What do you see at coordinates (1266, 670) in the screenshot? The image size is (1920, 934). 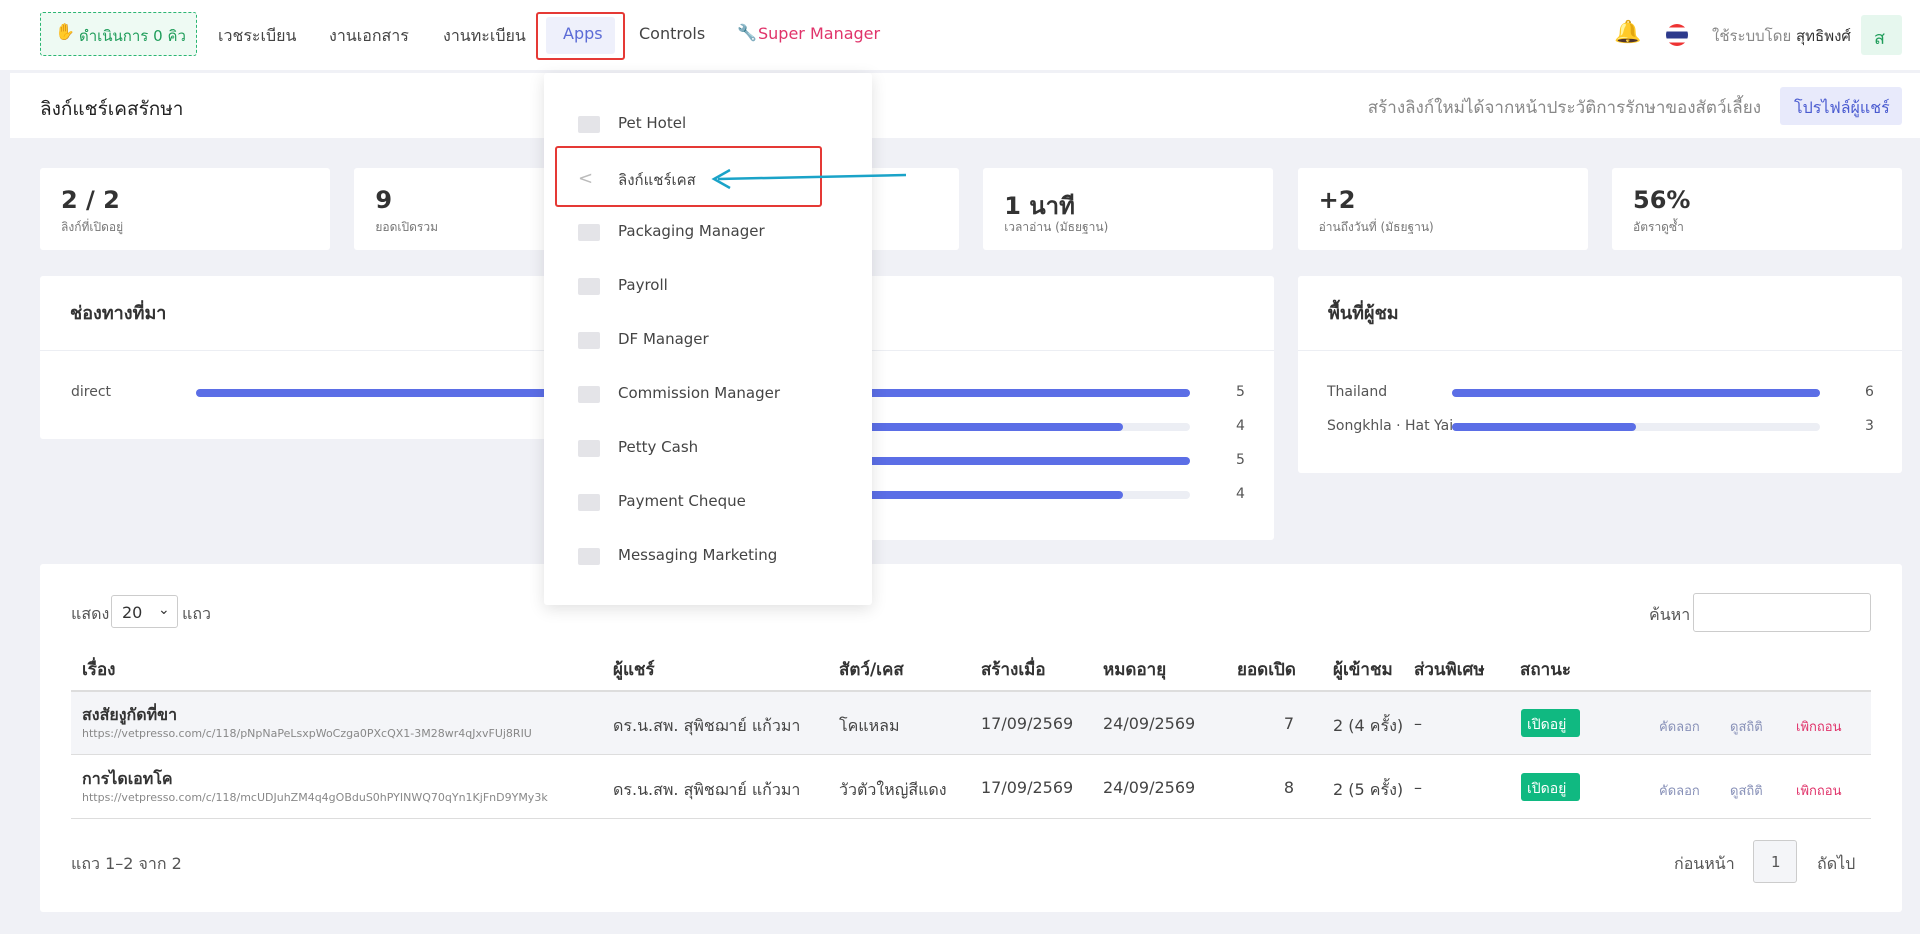 I see `column-header: ยอดเปิด` at bounding box center [1266, 670].